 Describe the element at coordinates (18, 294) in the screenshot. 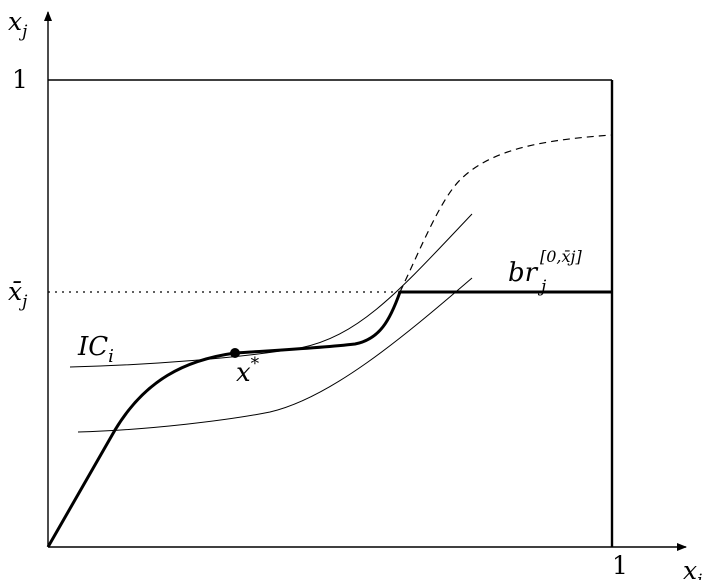

I see `xbar-label: x̄j` at that location.